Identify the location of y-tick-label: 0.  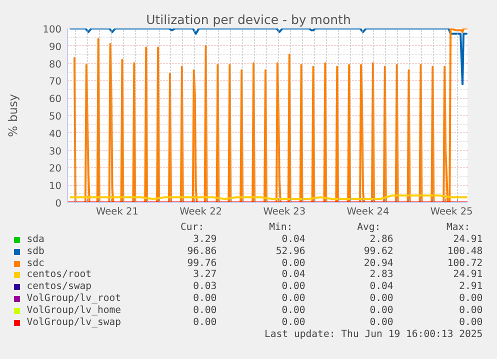
(58, 204).